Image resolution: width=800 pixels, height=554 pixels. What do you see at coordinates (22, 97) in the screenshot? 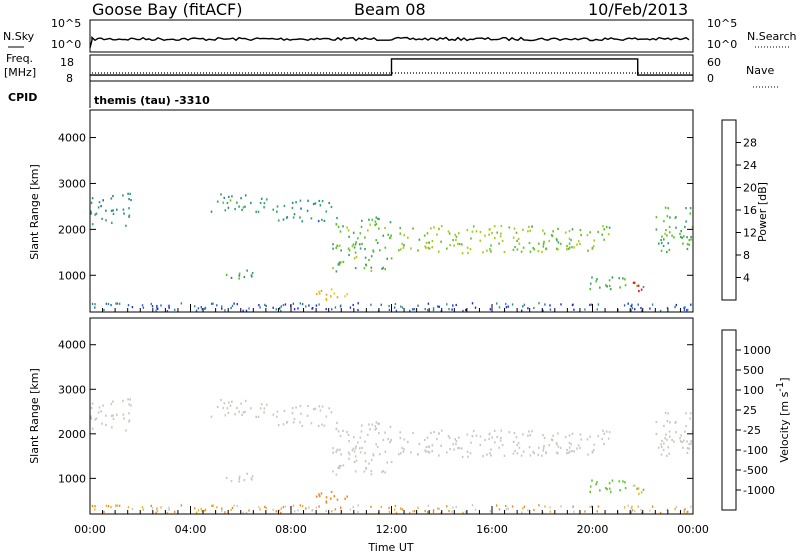
I see `cpid-label: CPID` at bounding box center [22, 97].